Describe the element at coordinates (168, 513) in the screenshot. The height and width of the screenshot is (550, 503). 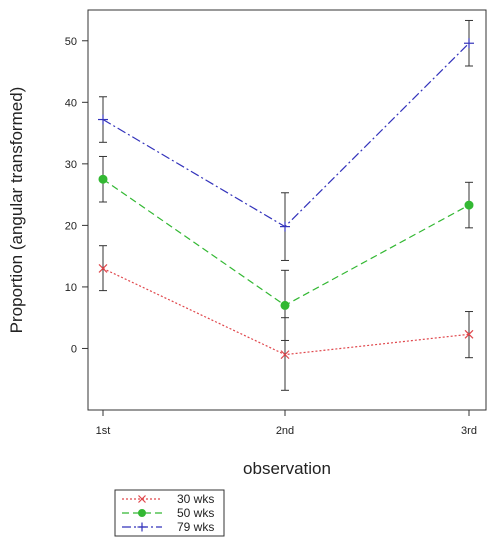
I see `legend-item: 50 wks` at that location.